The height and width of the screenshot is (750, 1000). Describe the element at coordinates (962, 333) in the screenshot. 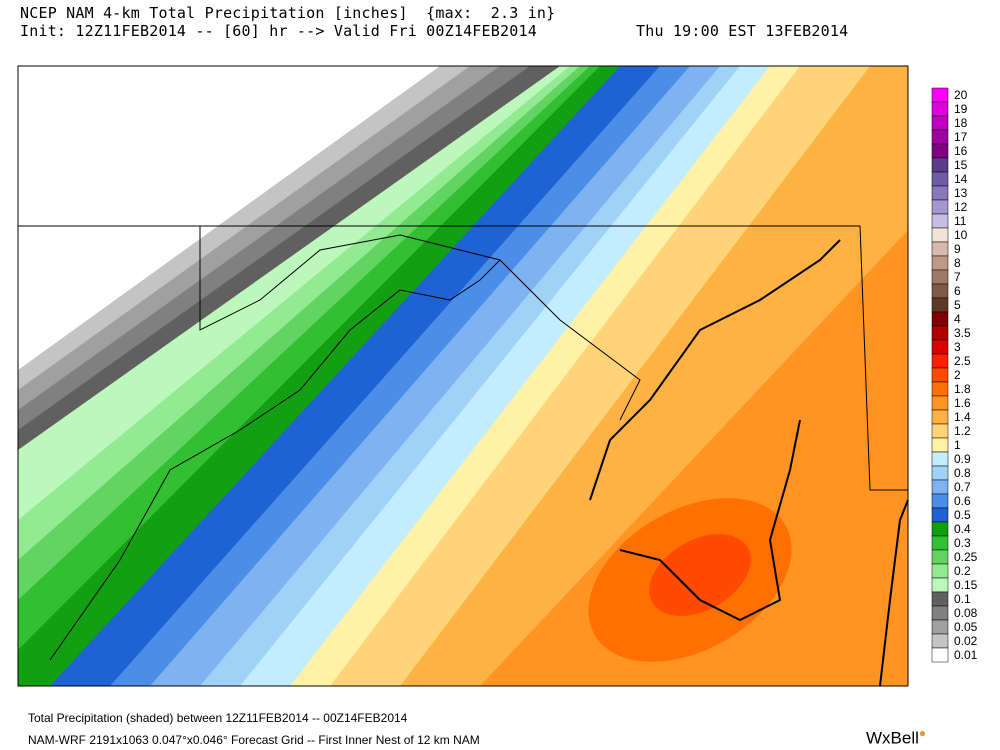

I see `legend-label: 3.5` at that location.